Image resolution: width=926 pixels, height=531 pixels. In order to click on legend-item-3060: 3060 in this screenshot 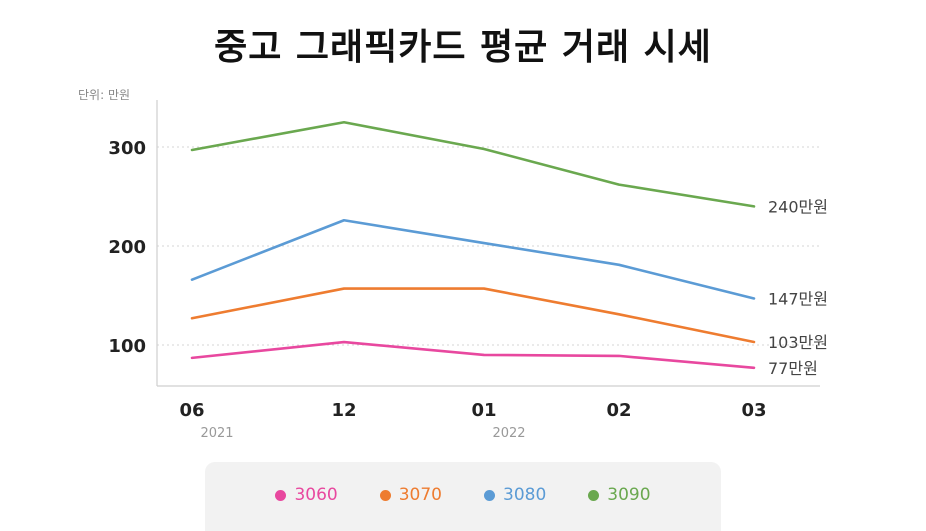, I will do `click(306, 495)`.